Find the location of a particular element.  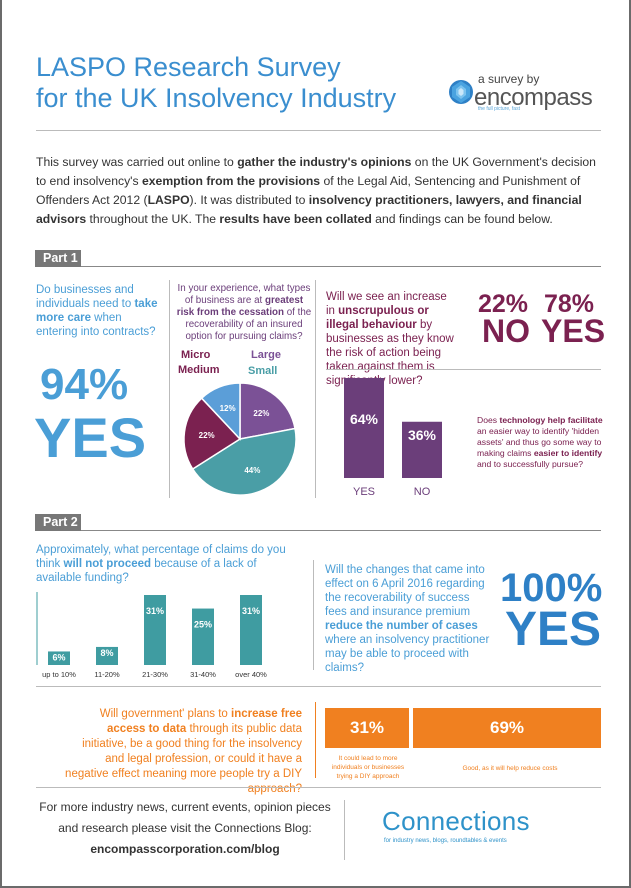

bar-no is located at coordinates (422, 449).